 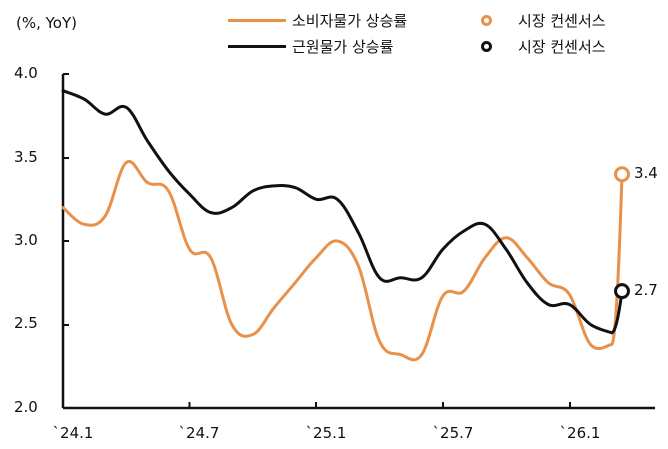 What do you see at coordinates (622, 291) in the screenshot?
I see `core-consensus-marker` at bounding box center [622, 291].